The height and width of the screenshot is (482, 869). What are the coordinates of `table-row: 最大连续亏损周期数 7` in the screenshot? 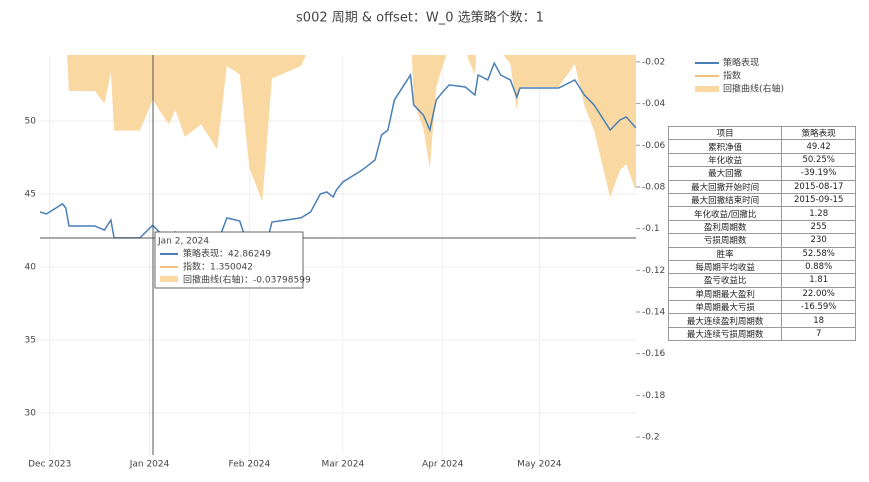 It's located at (761, 334).